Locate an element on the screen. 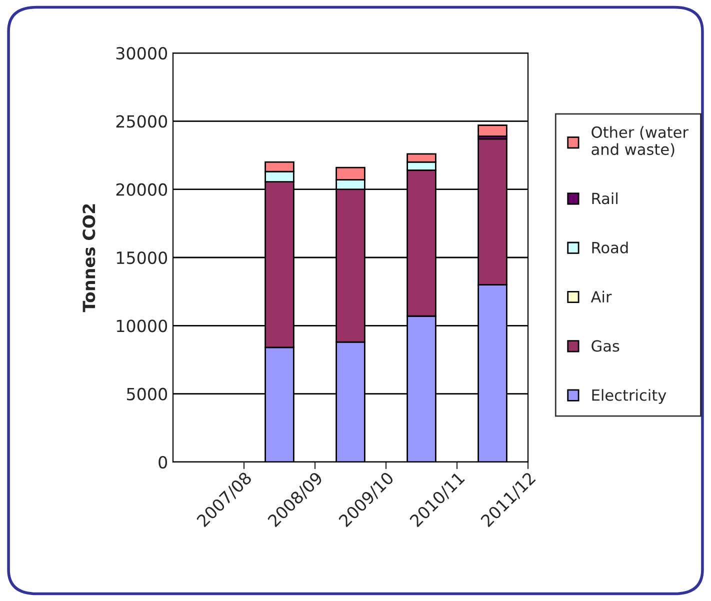 The height and width of the screenshot is (601, 711). y-tick-label: 25000 is located at coordinates (142, 121).